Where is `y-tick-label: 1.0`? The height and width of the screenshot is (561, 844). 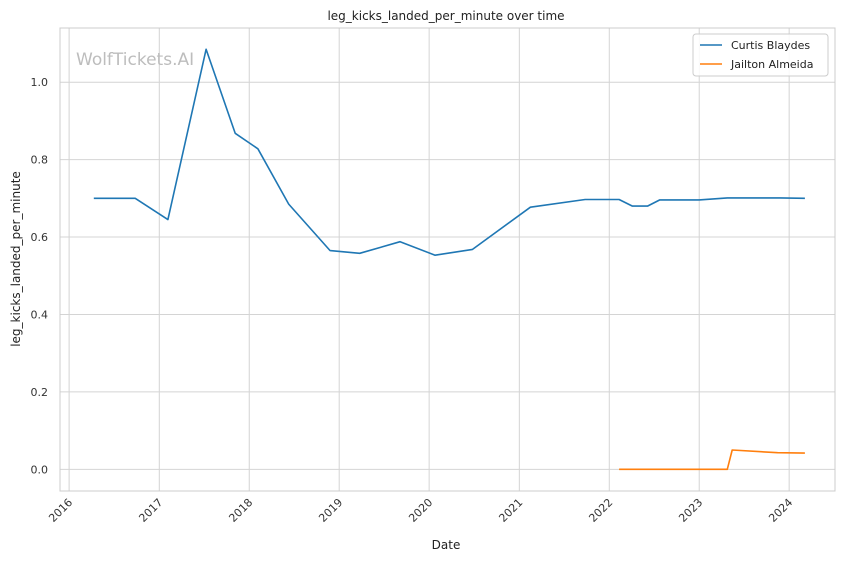
y-tick-label: 1.0 is located at coordinates (40, 82).